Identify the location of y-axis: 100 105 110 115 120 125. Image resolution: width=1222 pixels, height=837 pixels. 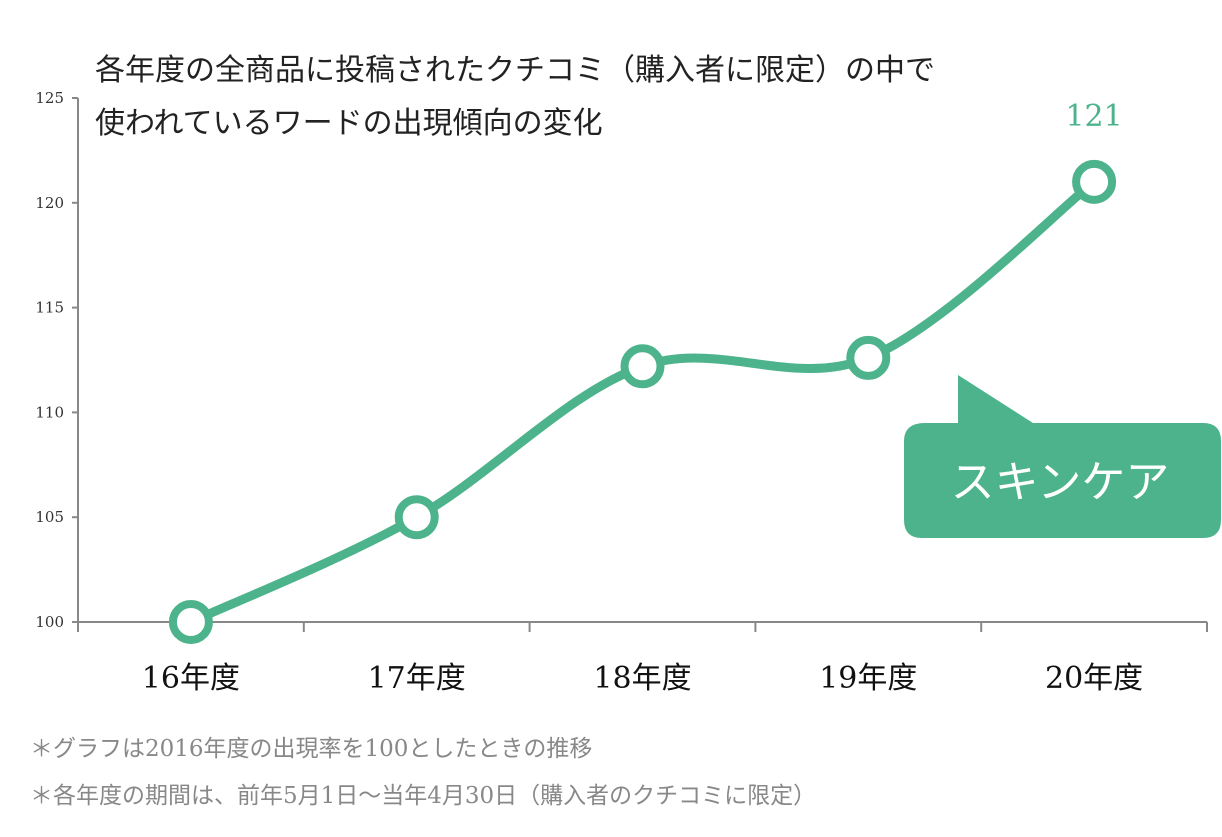
(57, 360).